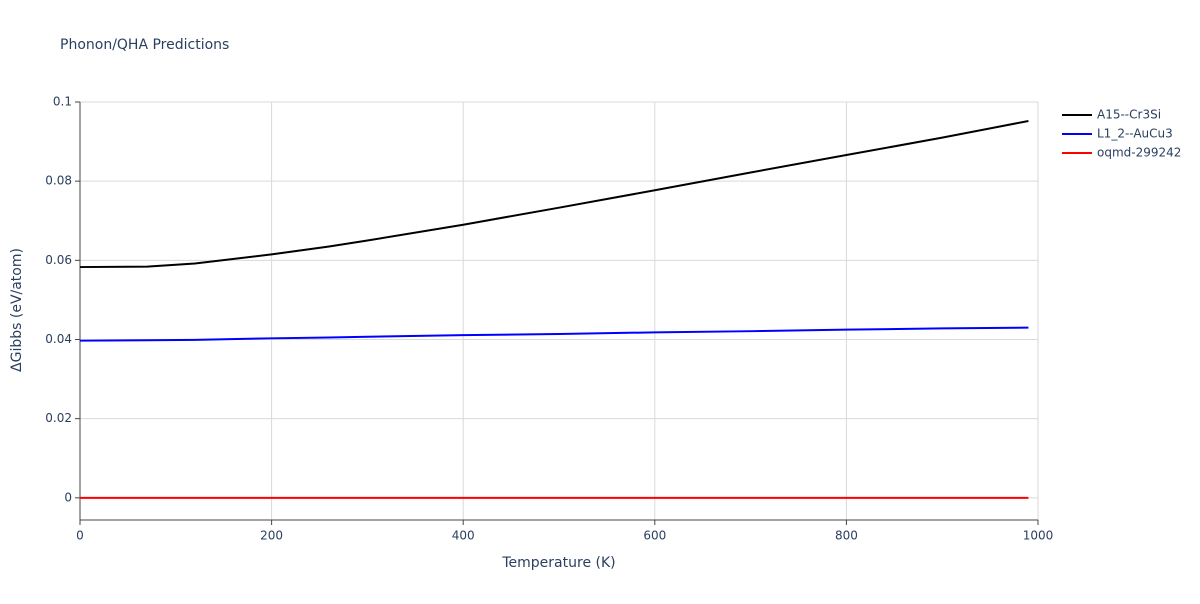  Describe the element at coordinates (271, 536) in the screenshot. I see `x-tick-label: 200` at that location.